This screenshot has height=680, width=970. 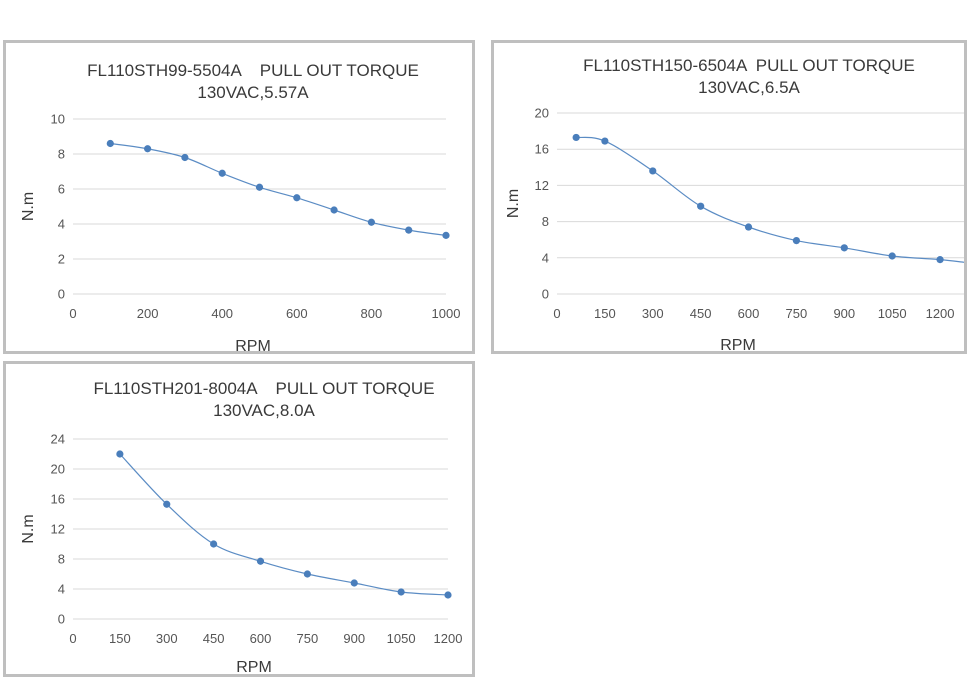 What do you see at coordinates (58, 119) in the screenshot?
I see `y-tick-label: 10` at bounding box center [58, 119].